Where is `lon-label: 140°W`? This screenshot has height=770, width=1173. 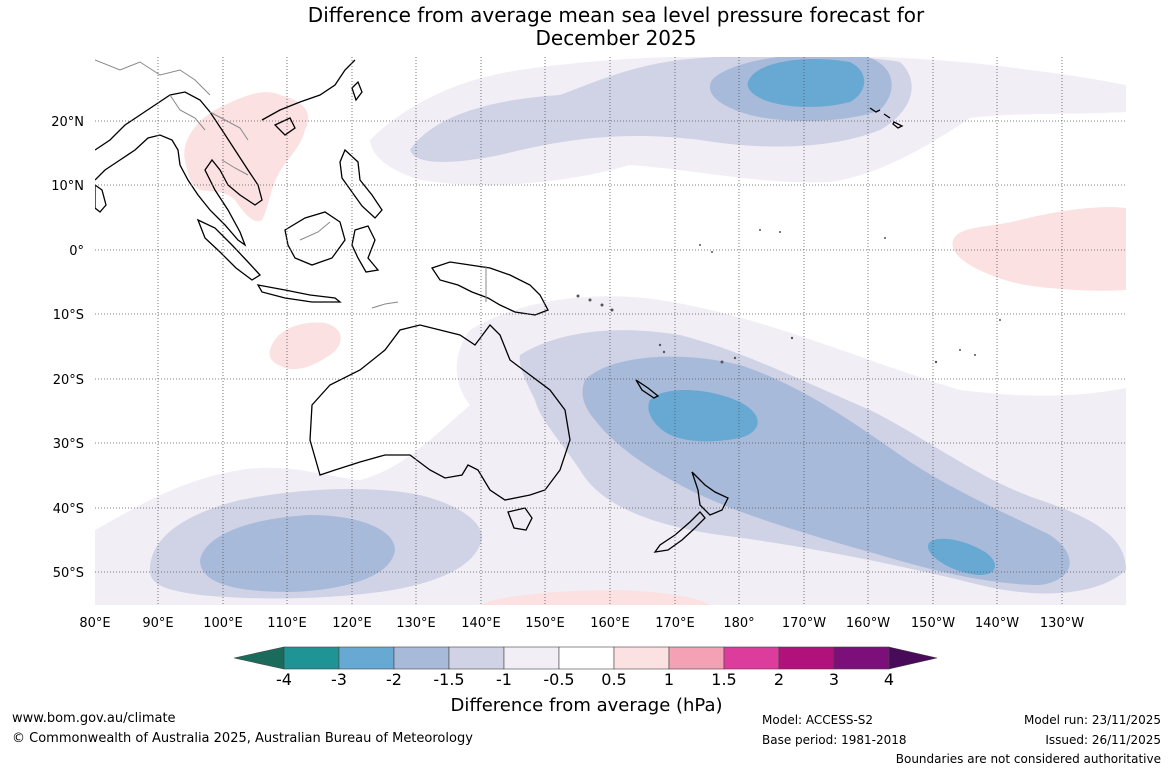
lon-label: 140°W is located at coordinates (997, 623).